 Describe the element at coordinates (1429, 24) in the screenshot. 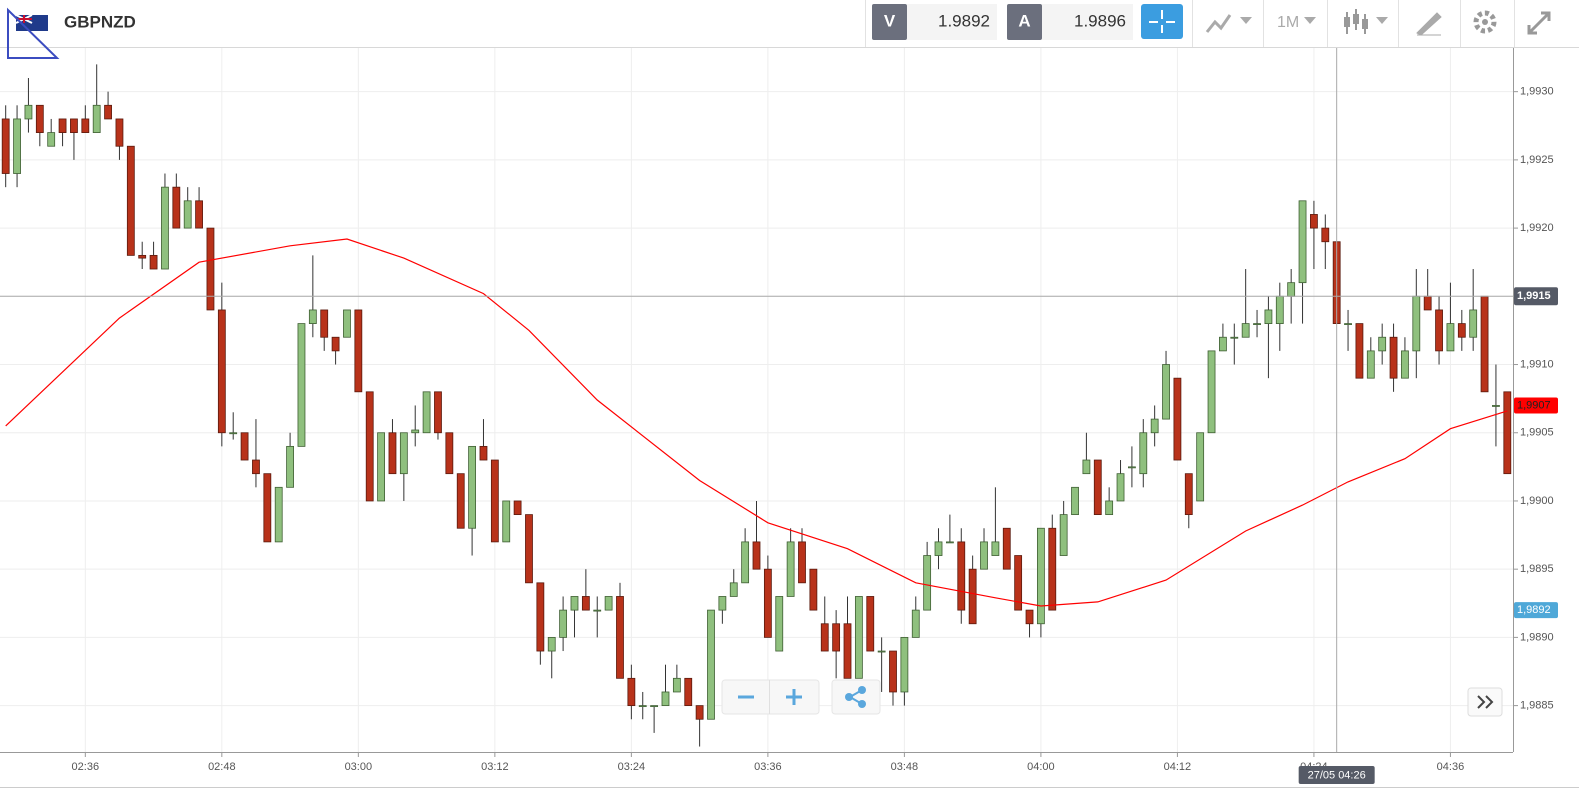

I see `draw-tool-button` at that location.